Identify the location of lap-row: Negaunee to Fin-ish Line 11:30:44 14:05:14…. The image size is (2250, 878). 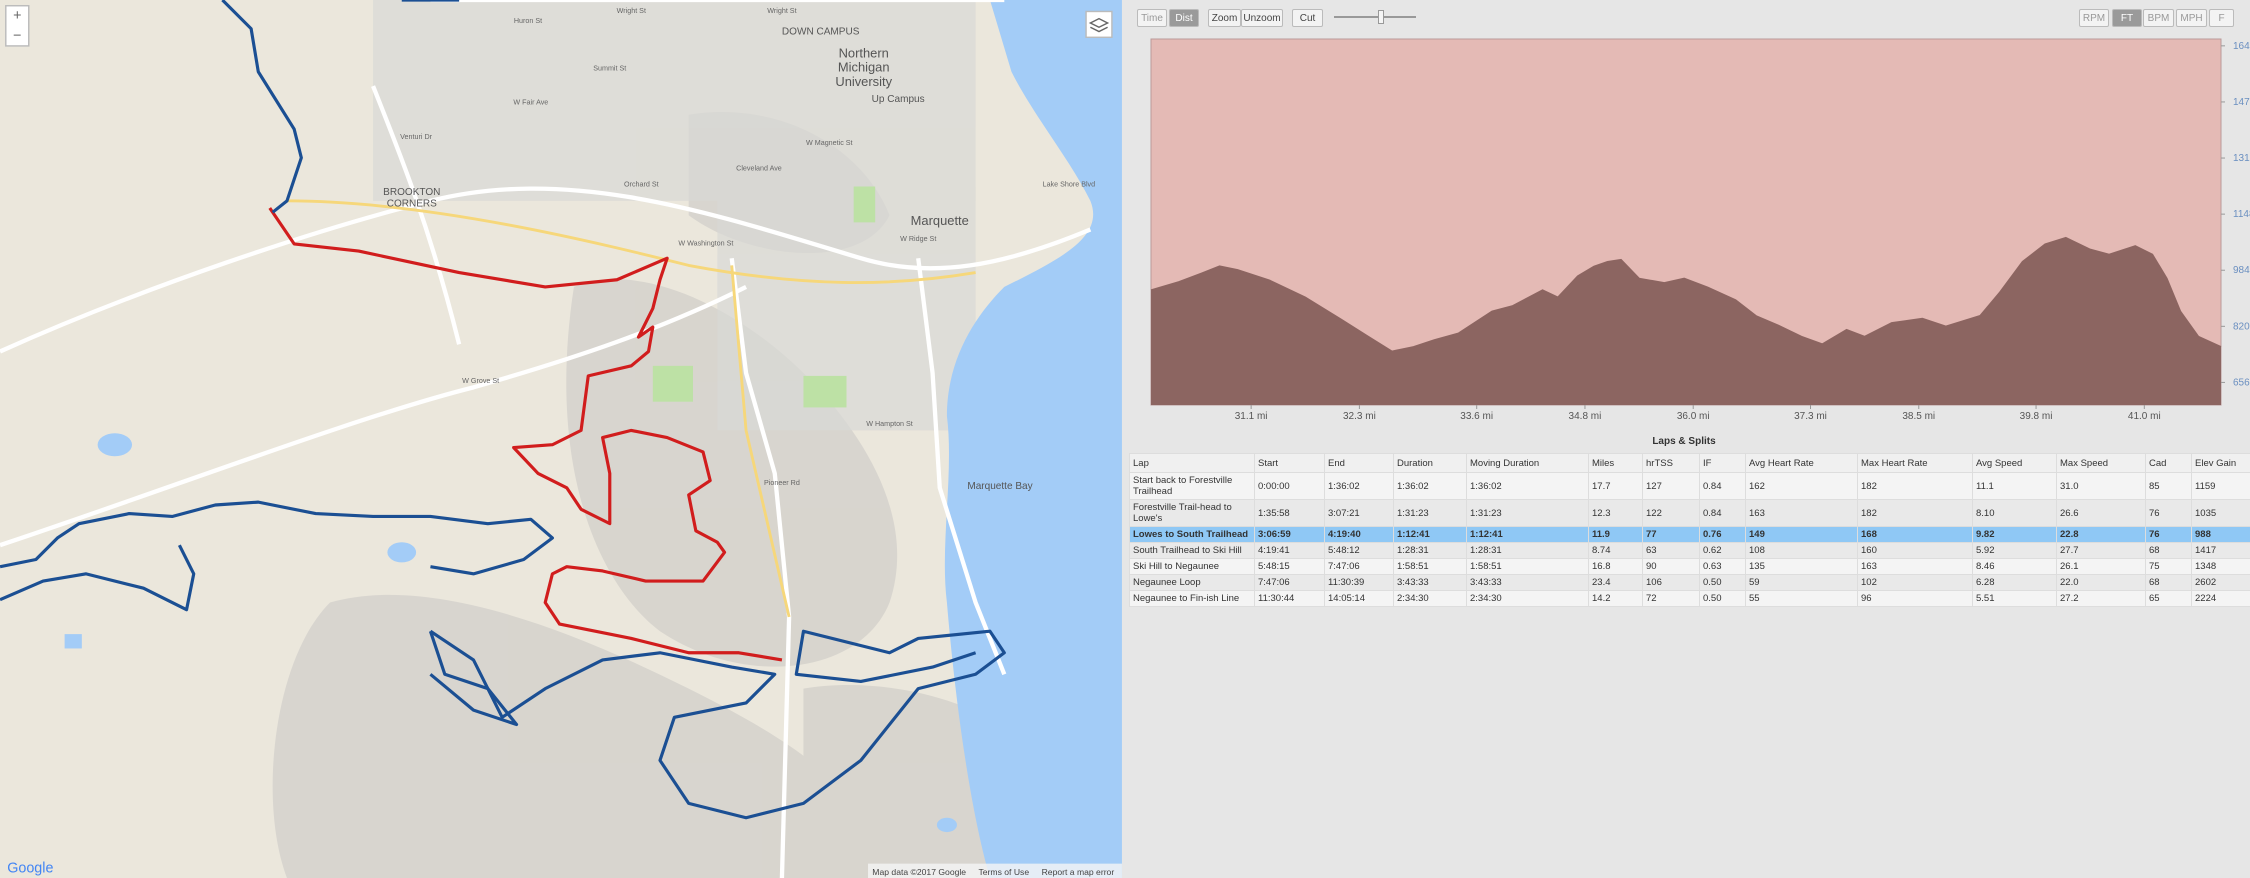
(1689, 598).